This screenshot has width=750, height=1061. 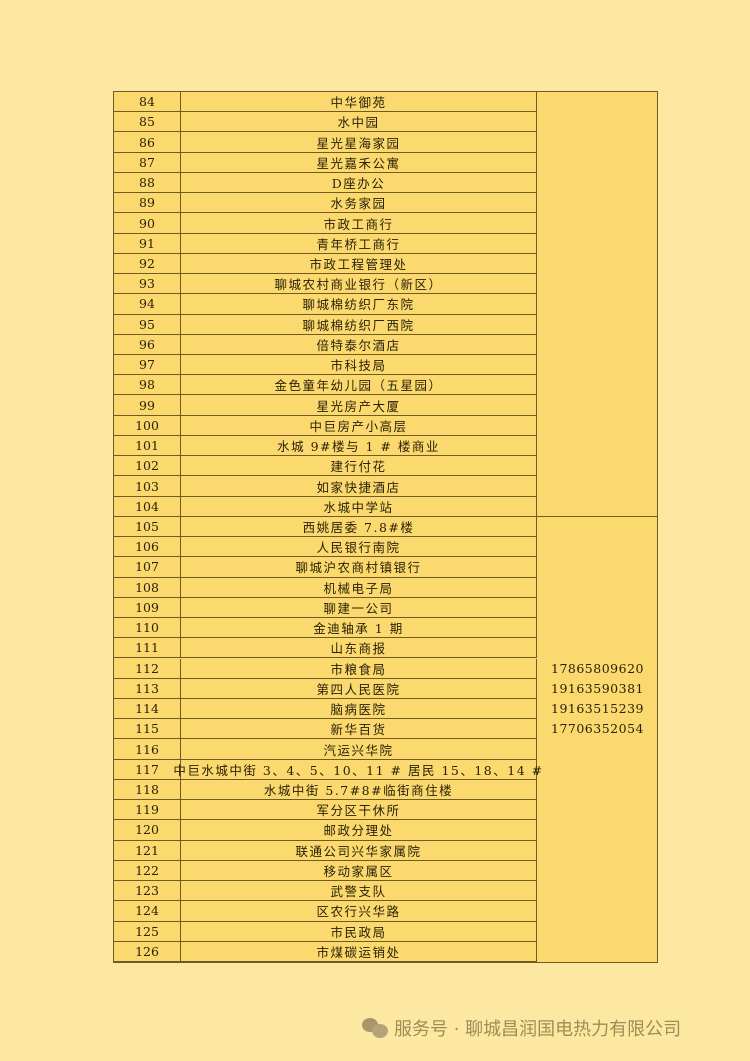 I want to click on row-number: 111, so click(x=147, y=648).